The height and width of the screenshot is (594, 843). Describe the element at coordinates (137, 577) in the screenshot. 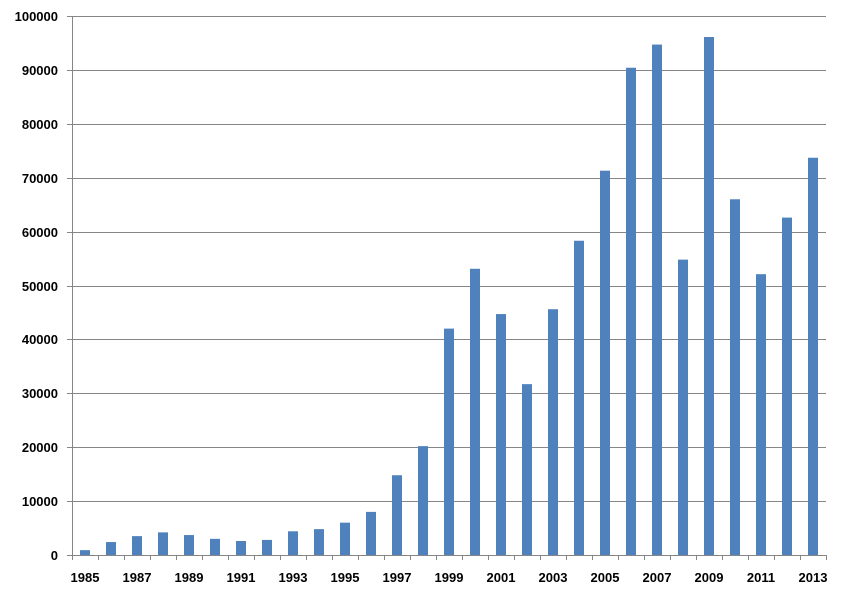

I see `x-tick-label: 1987` at that location.